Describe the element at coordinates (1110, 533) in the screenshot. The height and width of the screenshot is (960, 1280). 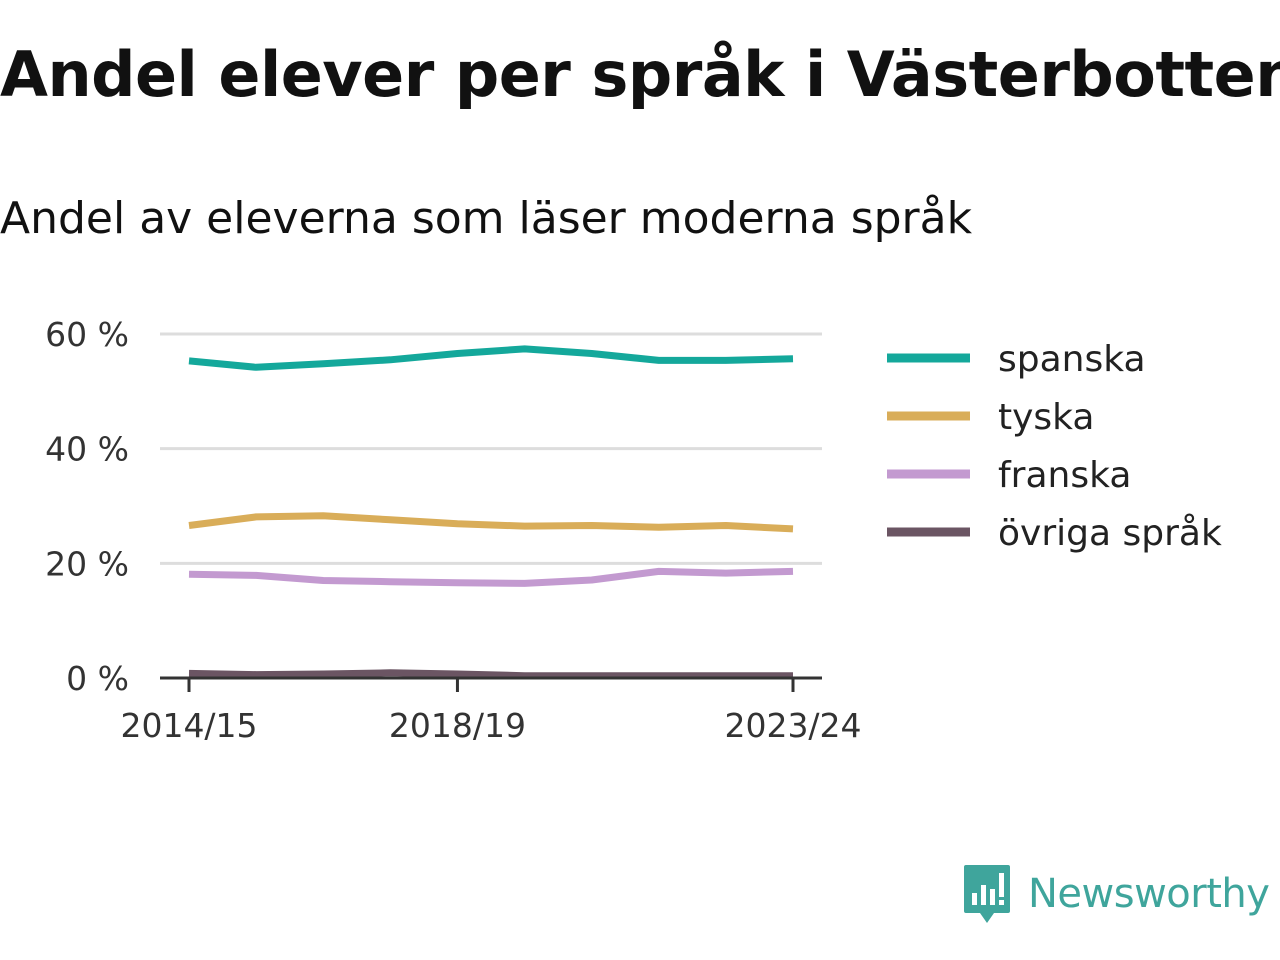
I see `legend-label: övriga språk` at that location.